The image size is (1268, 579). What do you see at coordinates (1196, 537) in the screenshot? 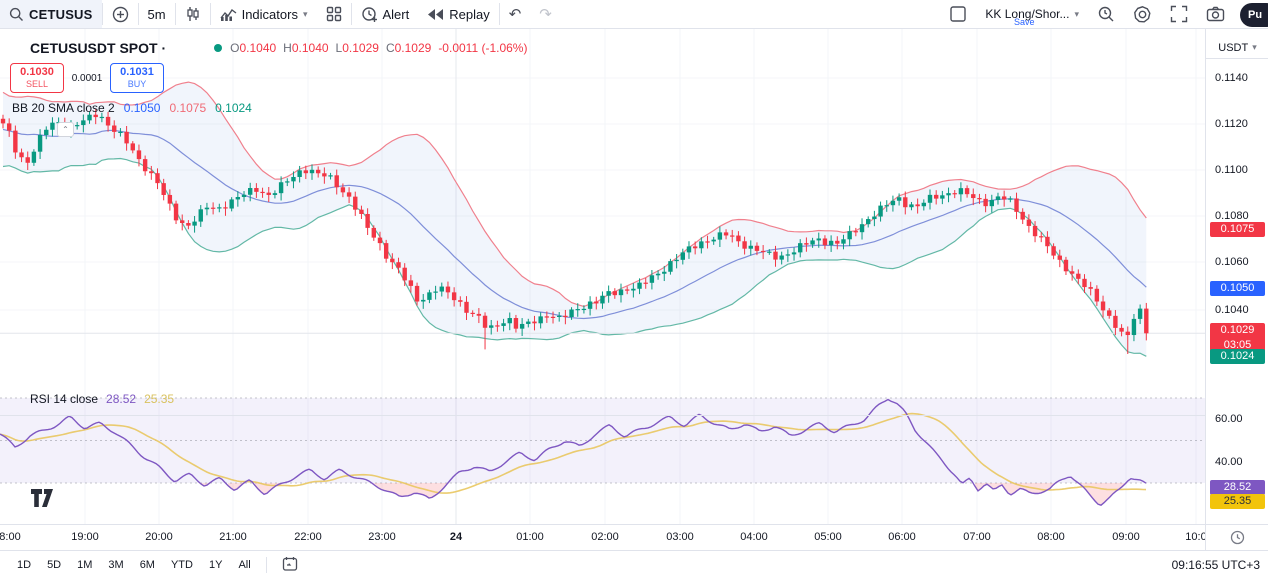
I see `time-tick-label: 10:0` at bounding box center [1196, 537].